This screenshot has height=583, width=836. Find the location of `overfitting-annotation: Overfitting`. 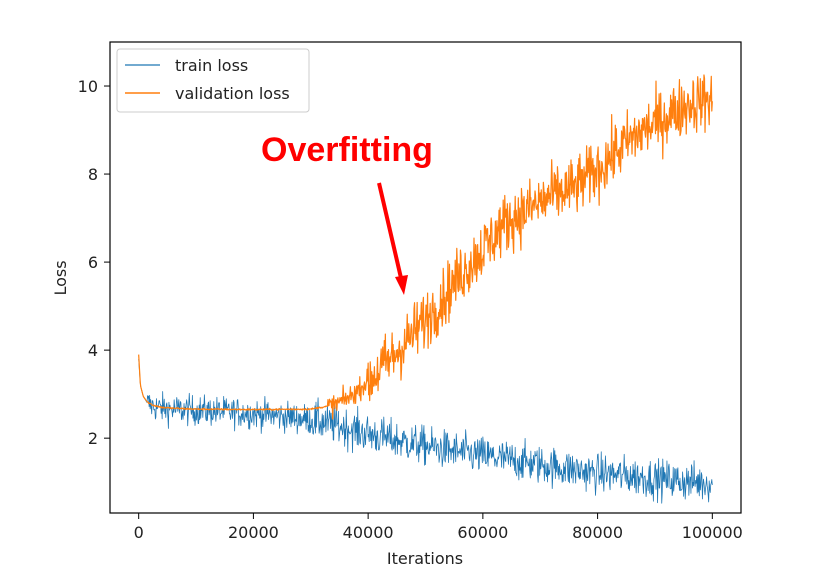

overfitting-annotation: Overfitting is located at coordinates (347, 213).